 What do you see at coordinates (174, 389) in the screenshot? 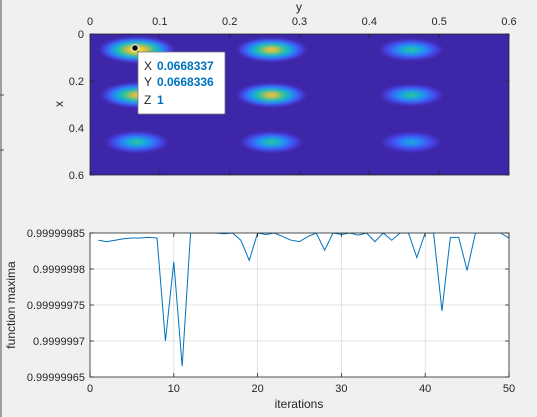
I see `line-x-tick-label: 10` at bounding box center [174, 389].